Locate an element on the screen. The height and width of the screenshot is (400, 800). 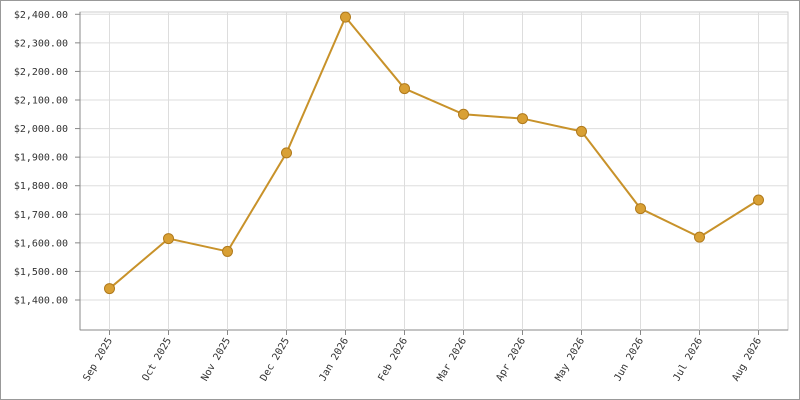
y-tick-label: $1,400.00 is located at coordinates (41, 301).